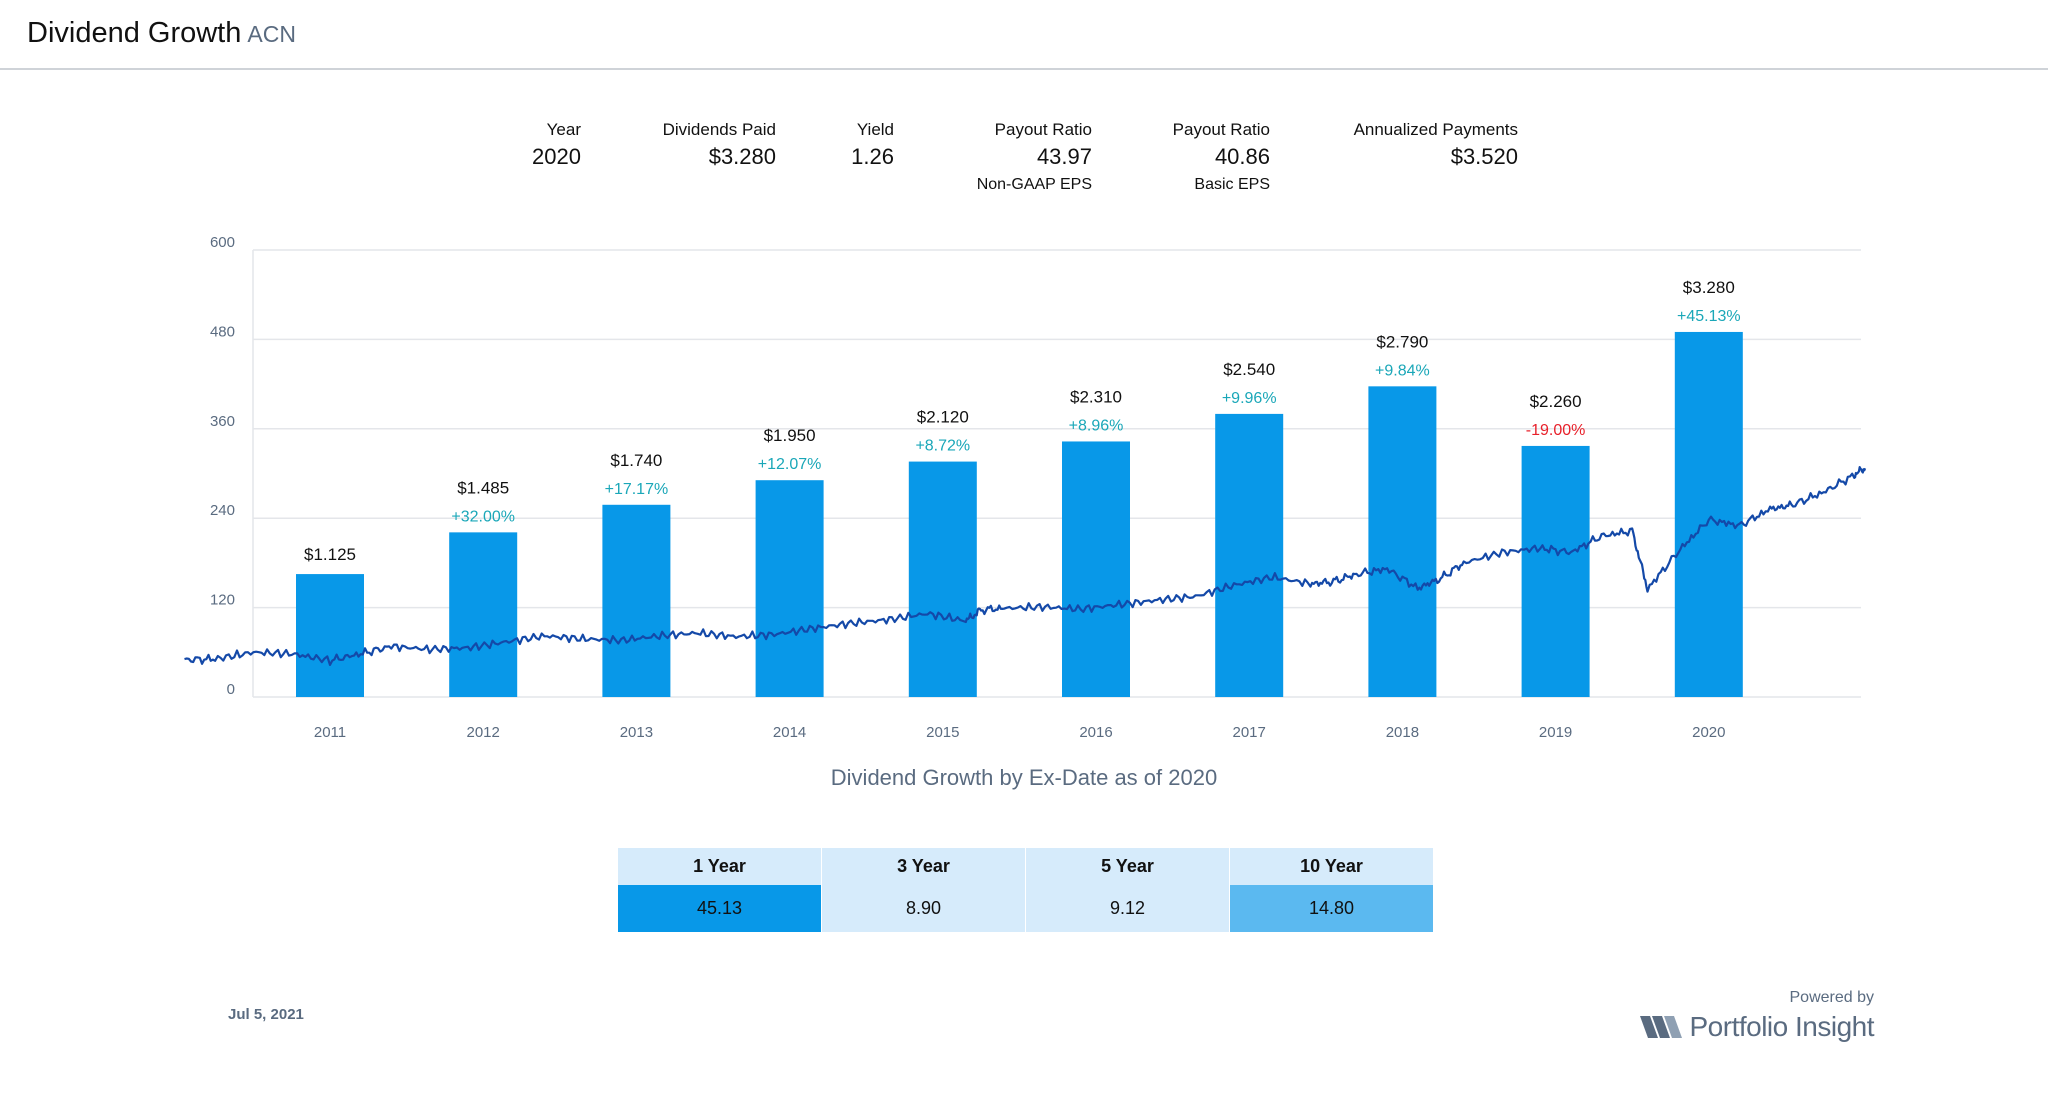 The image size is (2048, 1113). Describe the element at coordinates (1034, 184) in the screenshot. I see `stat-sublabel: Non-GAAP EPS` at that location.